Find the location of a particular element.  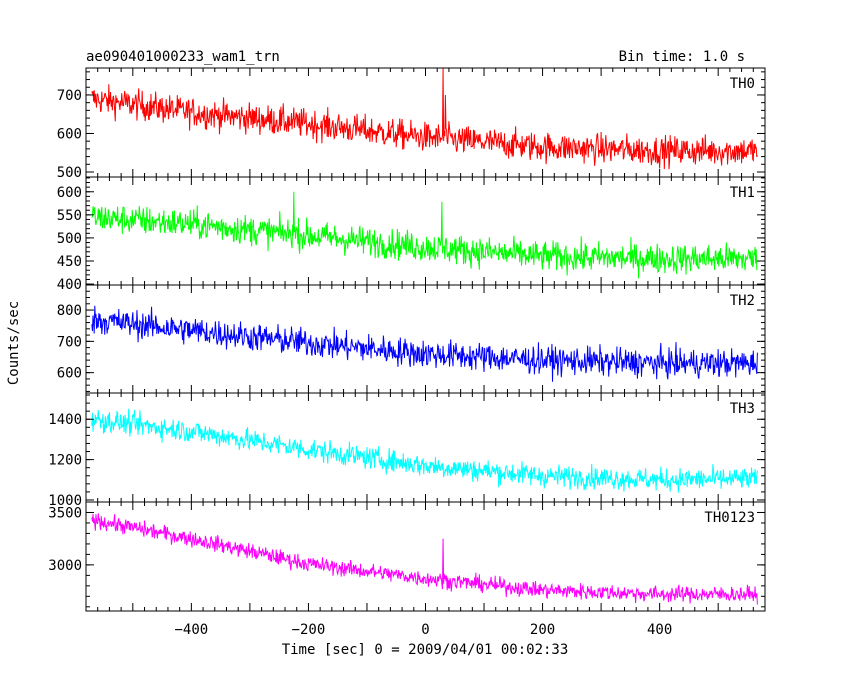

x-axis-label: Time [sec] 0 = 2009/04/01 00:02:33 is located at coordinates (425, 650).